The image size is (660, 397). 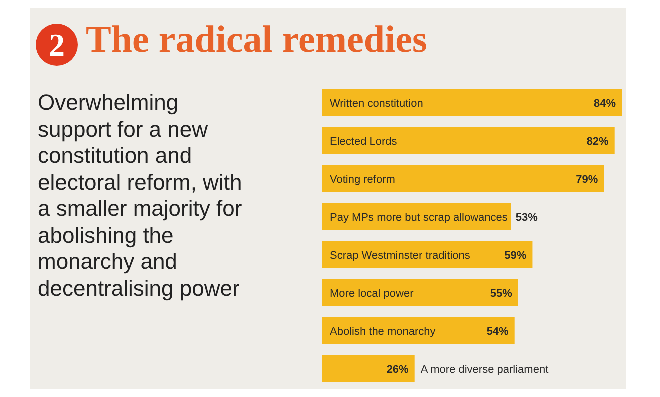 I want to click on y-tick-label: Abolish the monarchy, so click(x=383, y=332).